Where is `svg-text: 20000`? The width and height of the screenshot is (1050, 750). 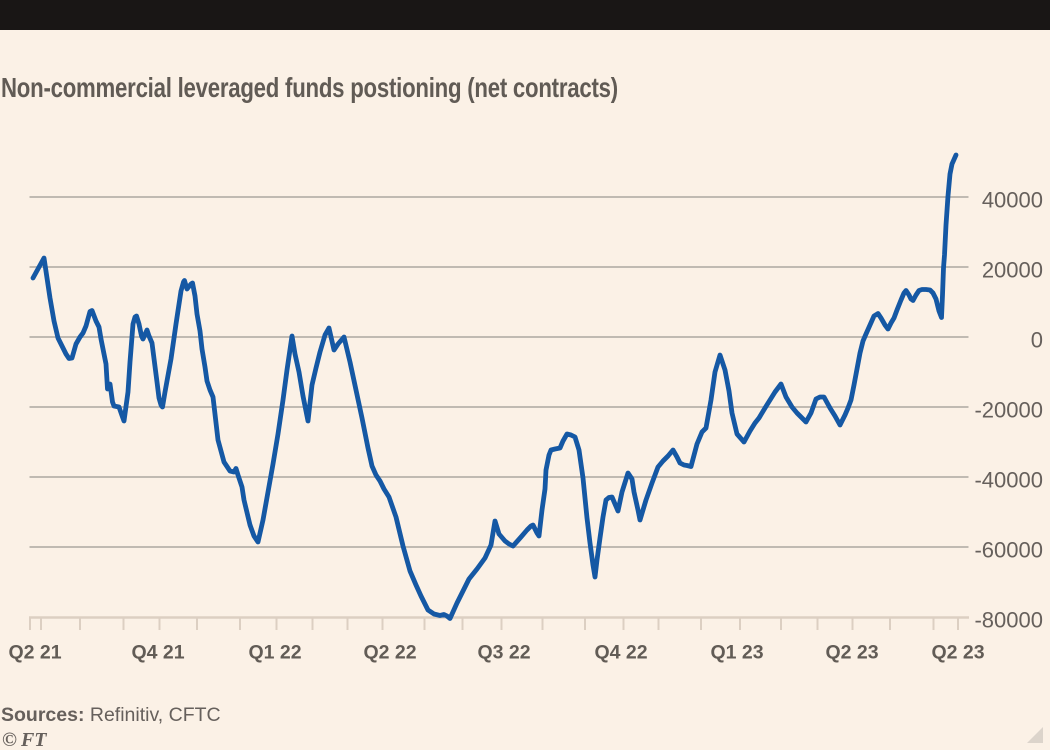
svg-text: 20000 is located at coordinates (1012, 270).